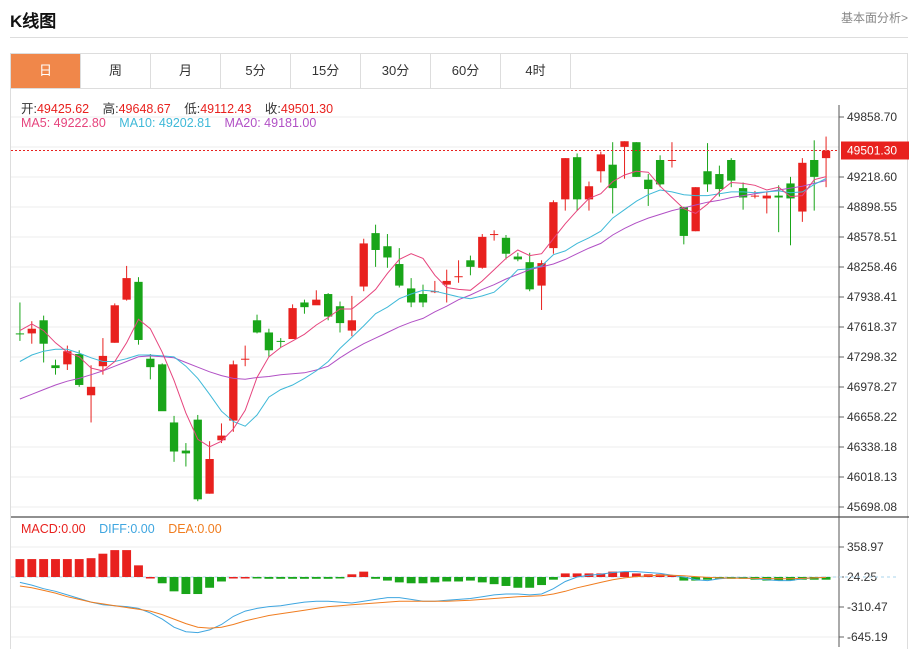 The image size is (916, 649). What do you see at coordinates (116, 71) in the screenshot?
I see `tab-week: 周` at bounding box center [116, 71].